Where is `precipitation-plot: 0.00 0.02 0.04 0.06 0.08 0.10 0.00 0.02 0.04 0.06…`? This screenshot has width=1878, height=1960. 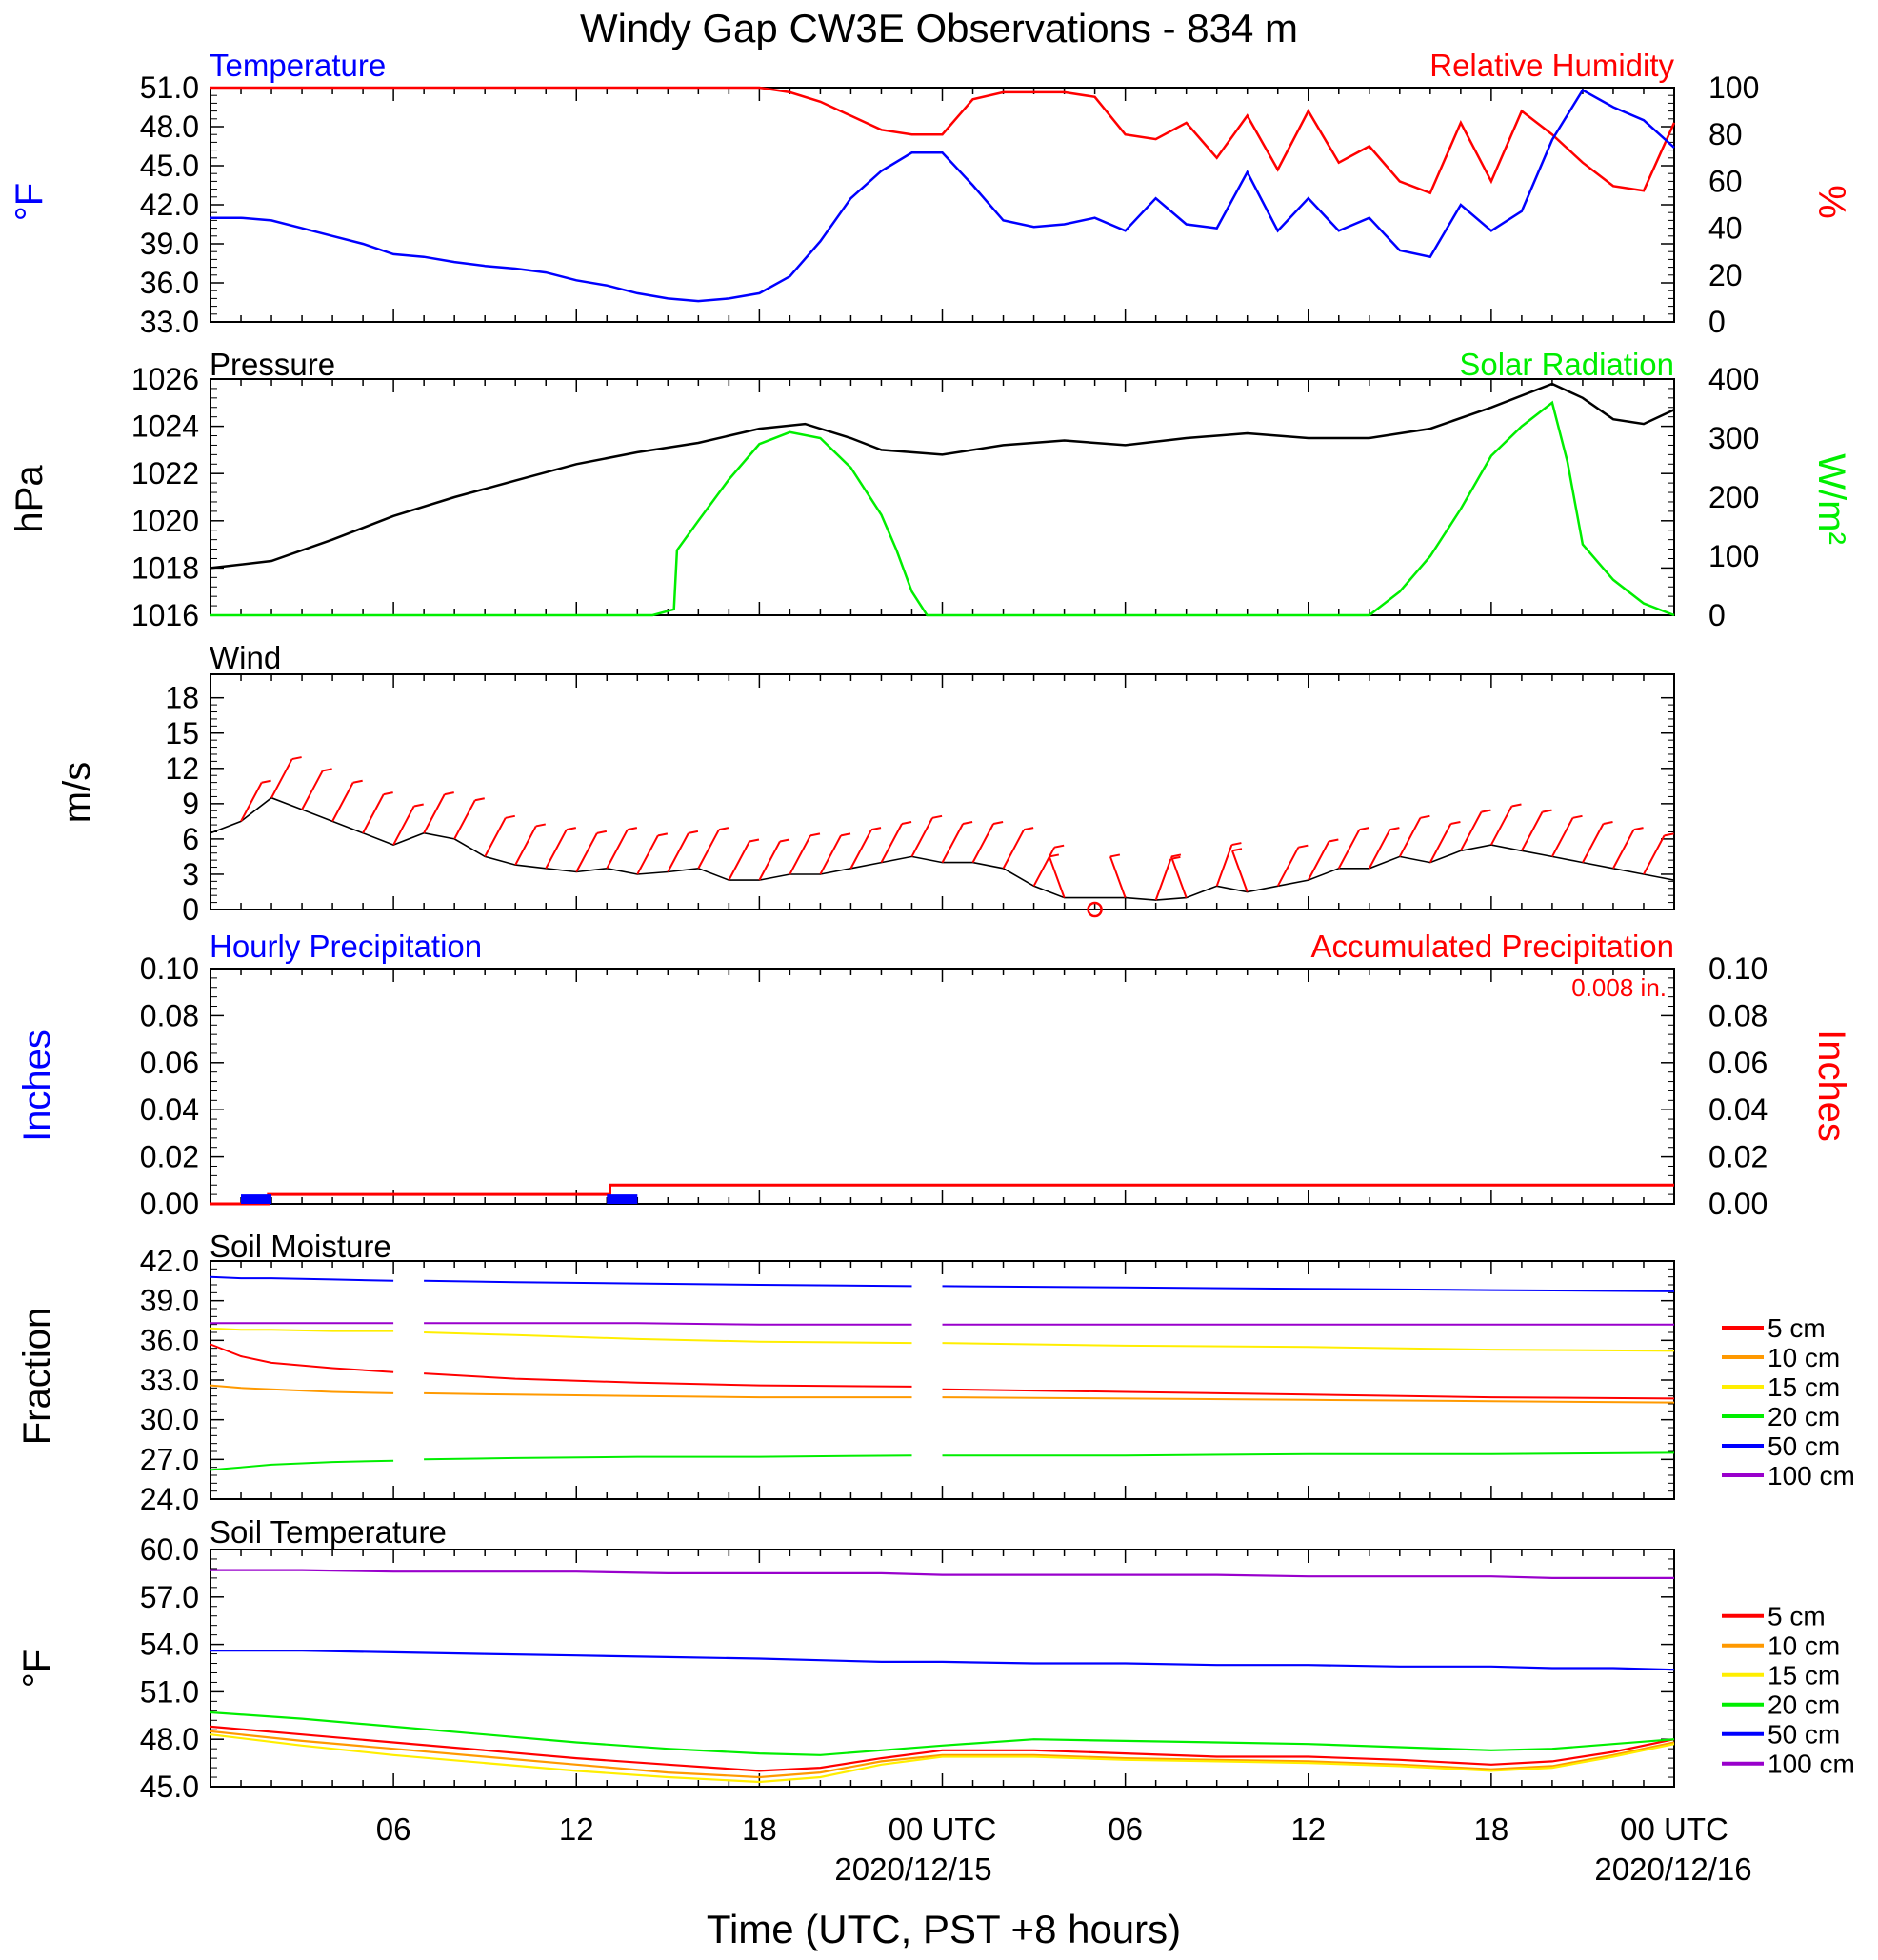 precipitation-plot: 0.00 0.02 0.04 0.06 0.08 0.10 0.00 0.02 0.04 0.06… is located at coordinates (954, 1086).